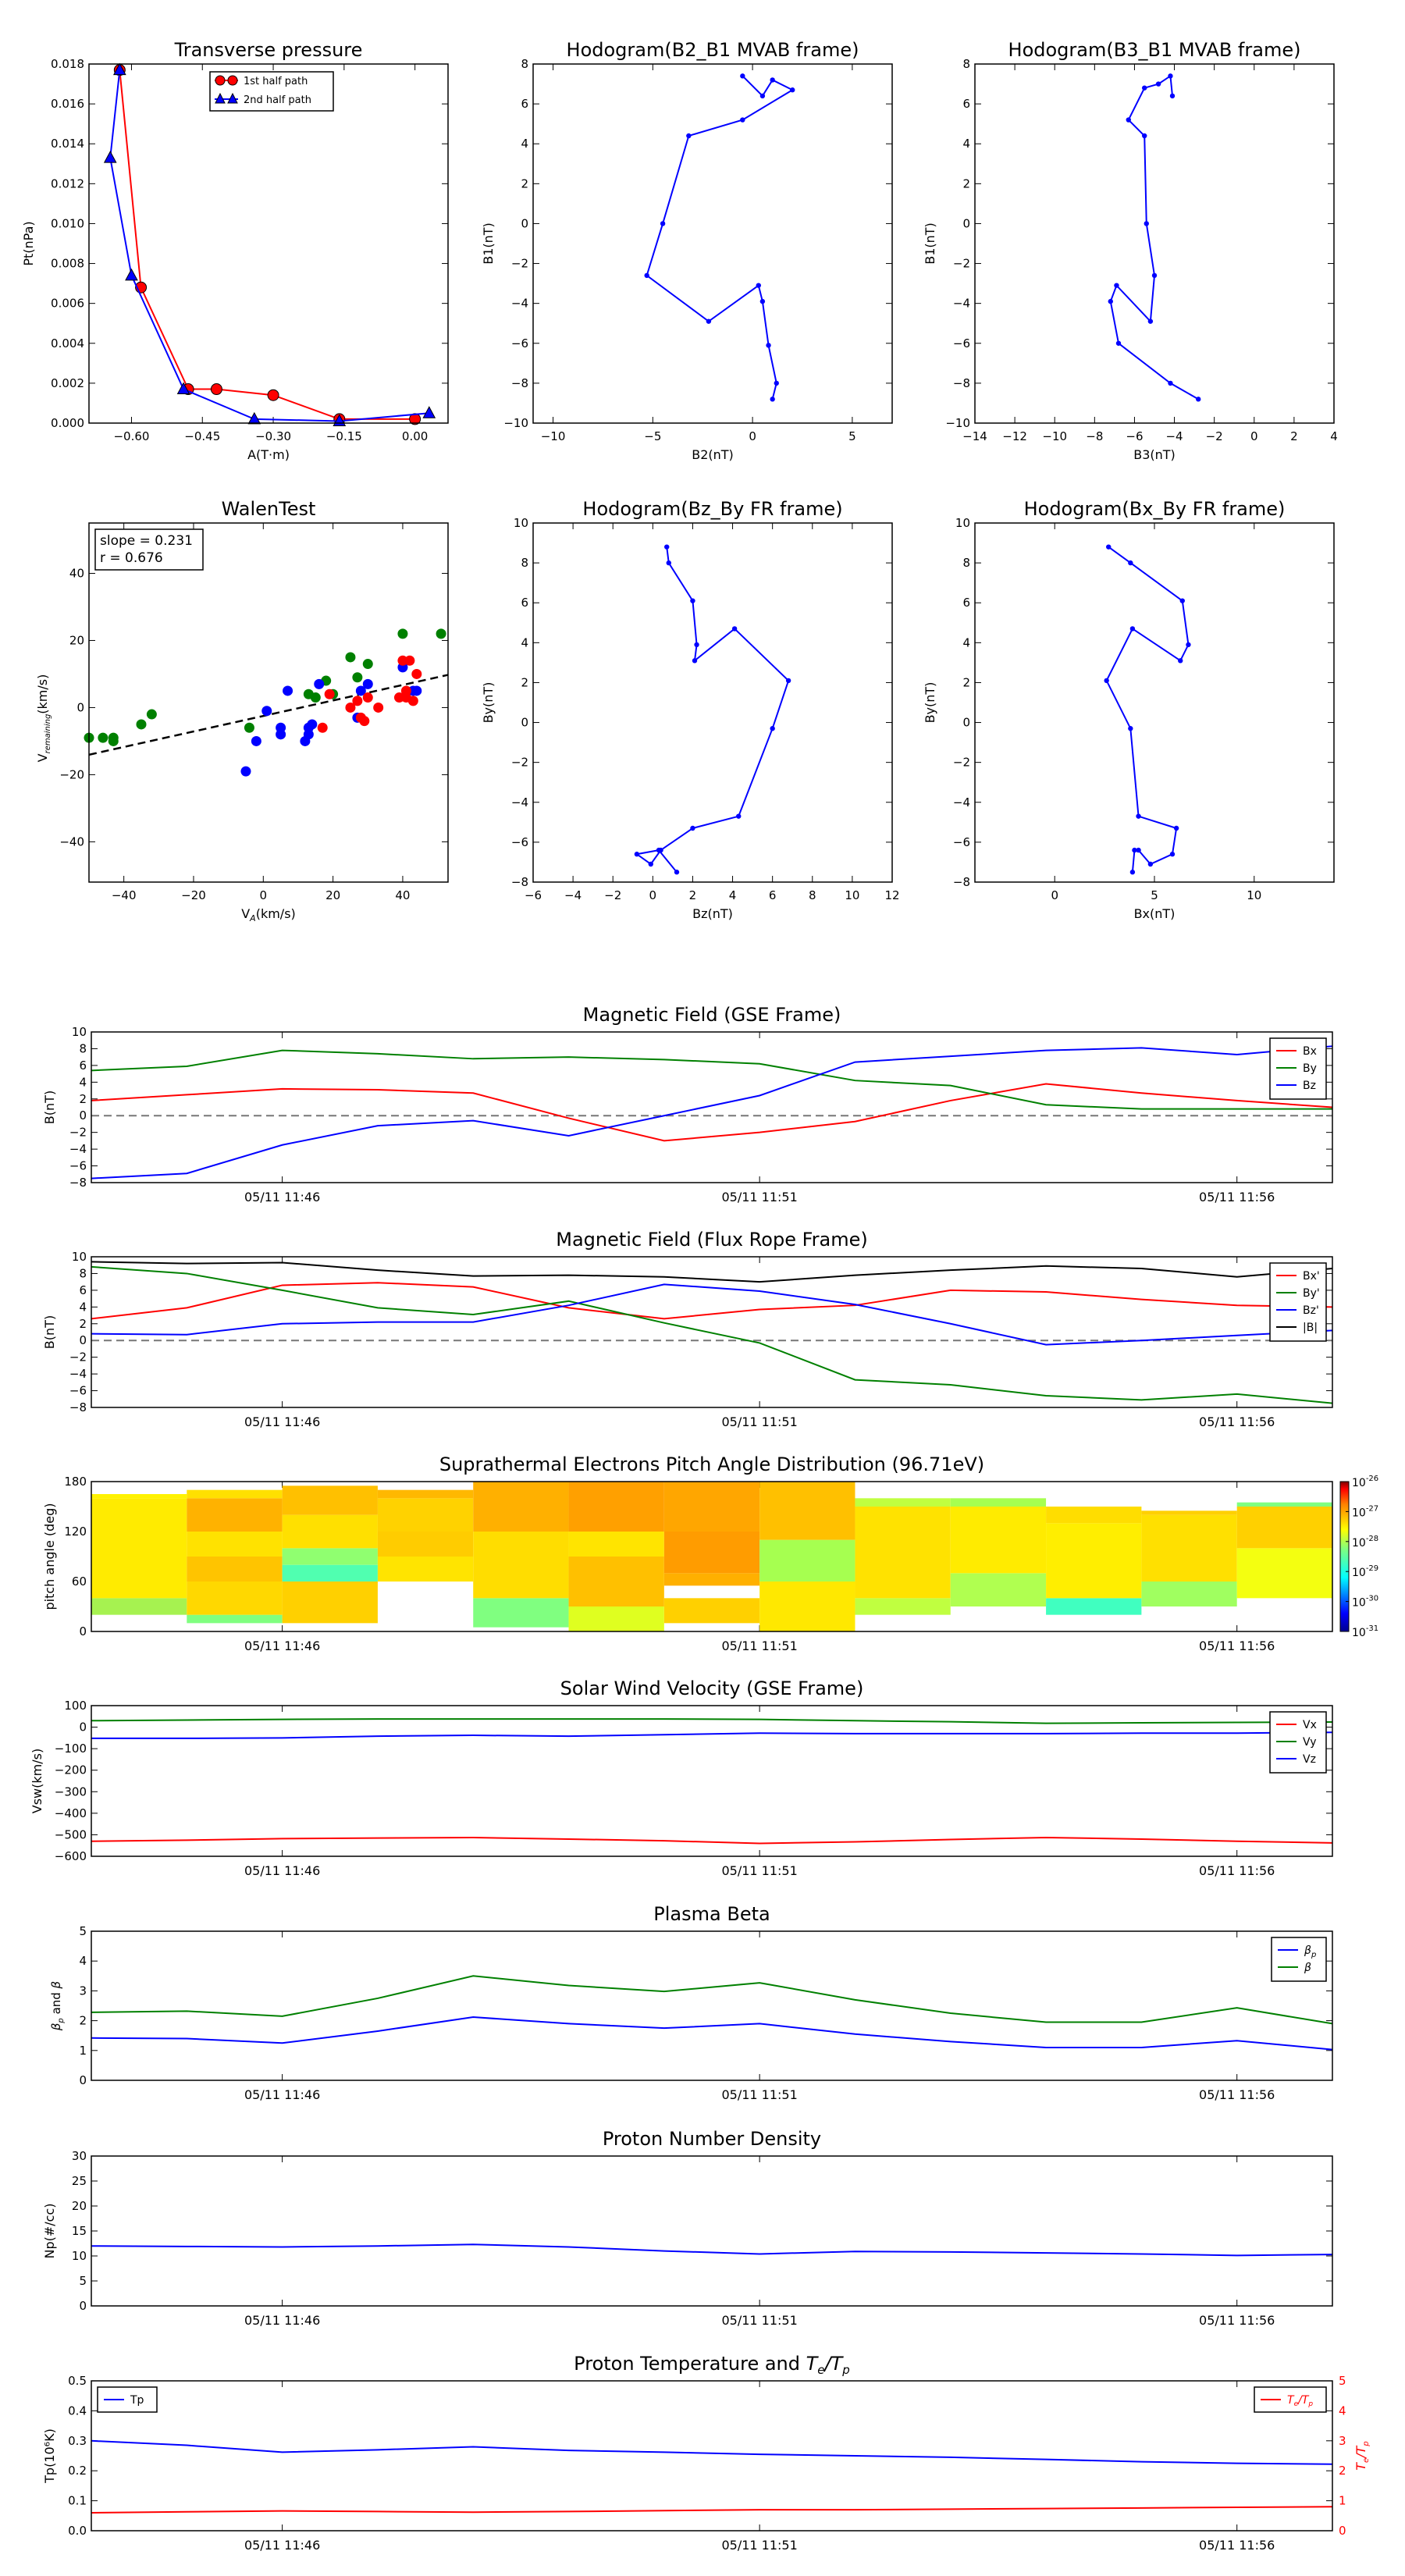 Image resolution: width=1405 pixels, height=2576 pixels. I want to click on y-tick-label: 4, so click(524, 144).